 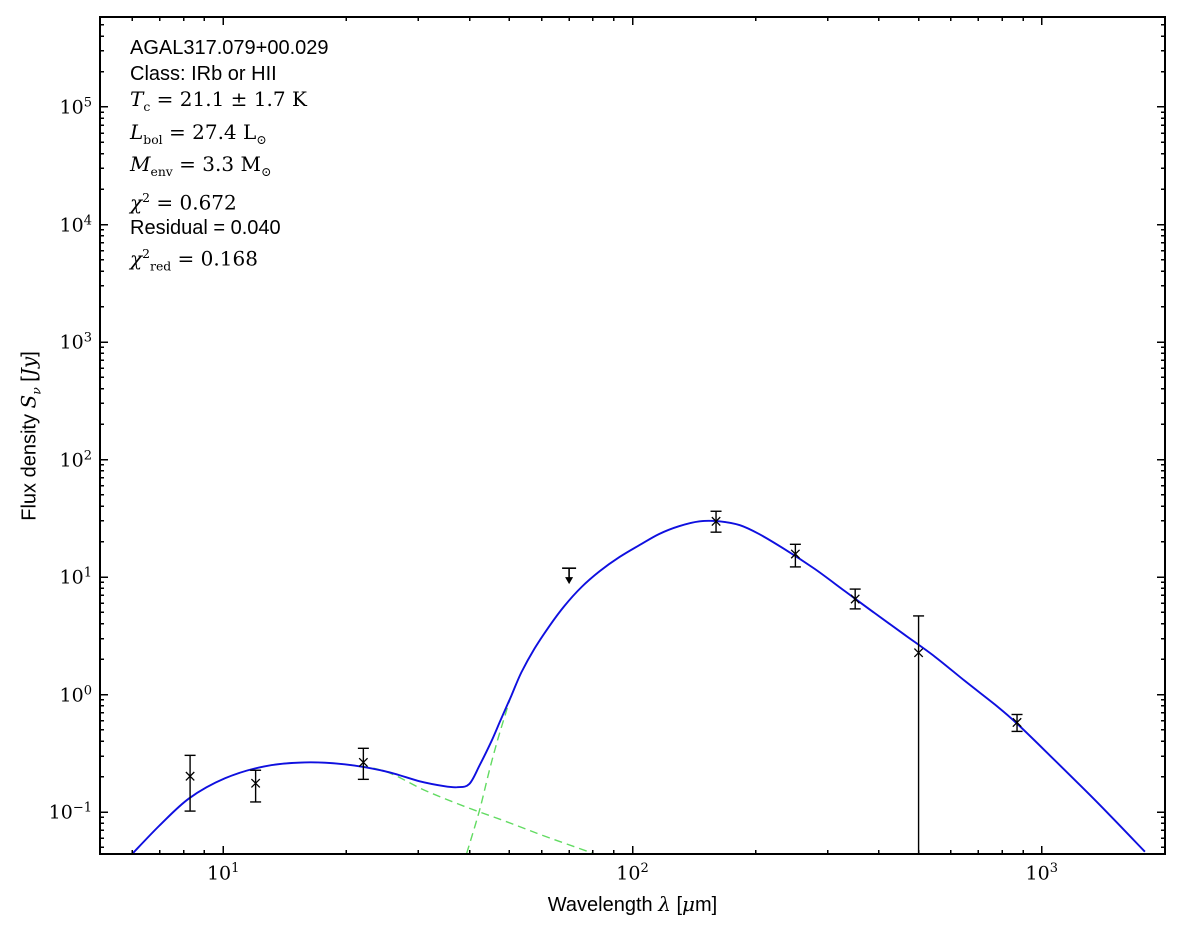 What do you see at coordinates (364, 807) in the screenshot?
I see `warm-component-curve` at bounding box center [364, 807].